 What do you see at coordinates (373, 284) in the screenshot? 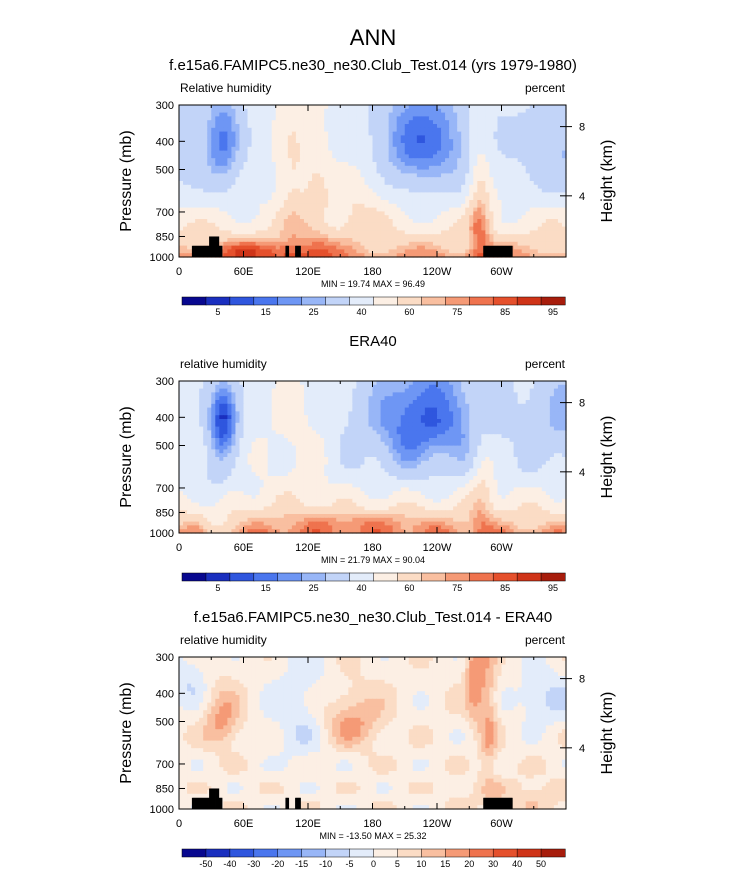
I see `min-max-stats: MIN = 19.74 MAX = 96.49` at bounding box center [373, 284].